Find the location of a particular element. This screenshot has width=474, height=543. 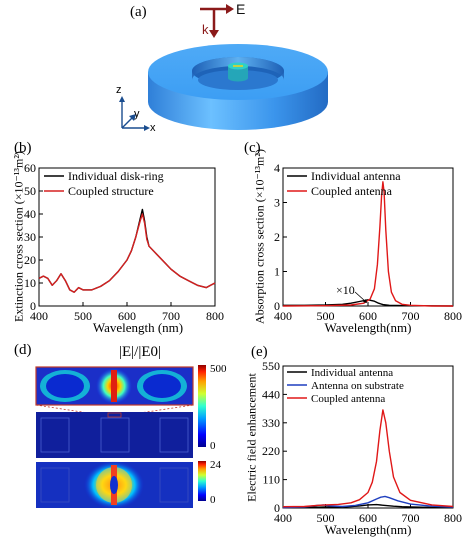

annotation-arrowhead is located at coordinates (365, 301).